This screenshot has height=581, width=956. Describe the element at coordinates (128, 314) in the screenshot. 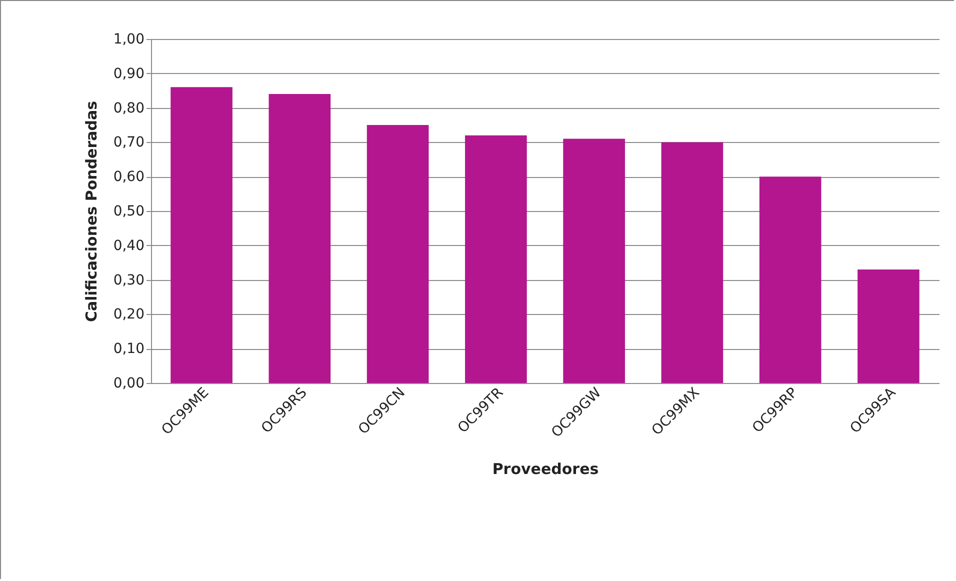

I see `y-tick-label: 0,20` at that location.